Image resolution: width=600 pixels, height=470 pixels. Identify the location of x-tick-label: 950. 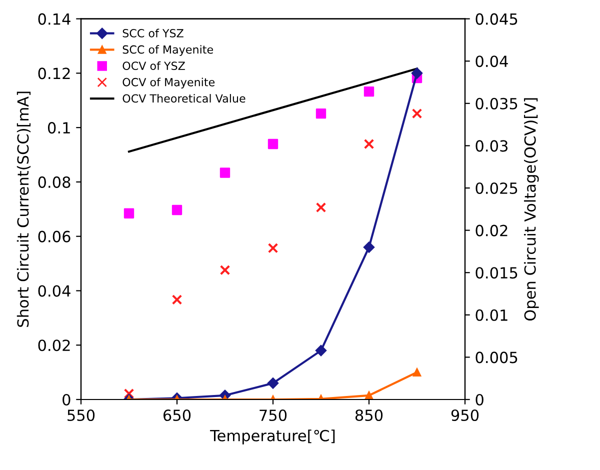
(465, 415).